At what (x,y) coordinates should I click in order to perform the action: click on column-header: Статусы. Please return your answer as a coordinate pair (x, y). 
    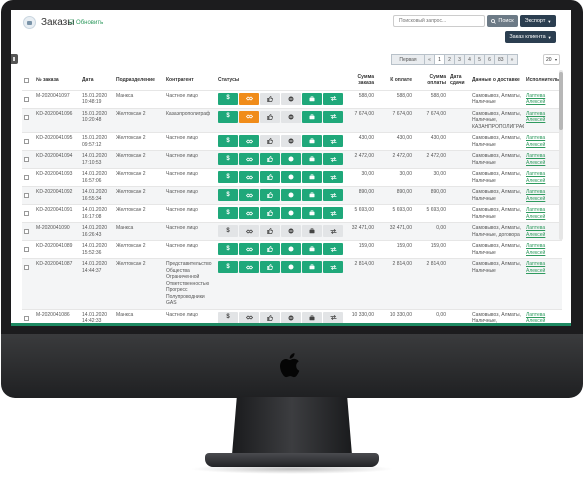
    Looking at the image, I should click on (281, 80).